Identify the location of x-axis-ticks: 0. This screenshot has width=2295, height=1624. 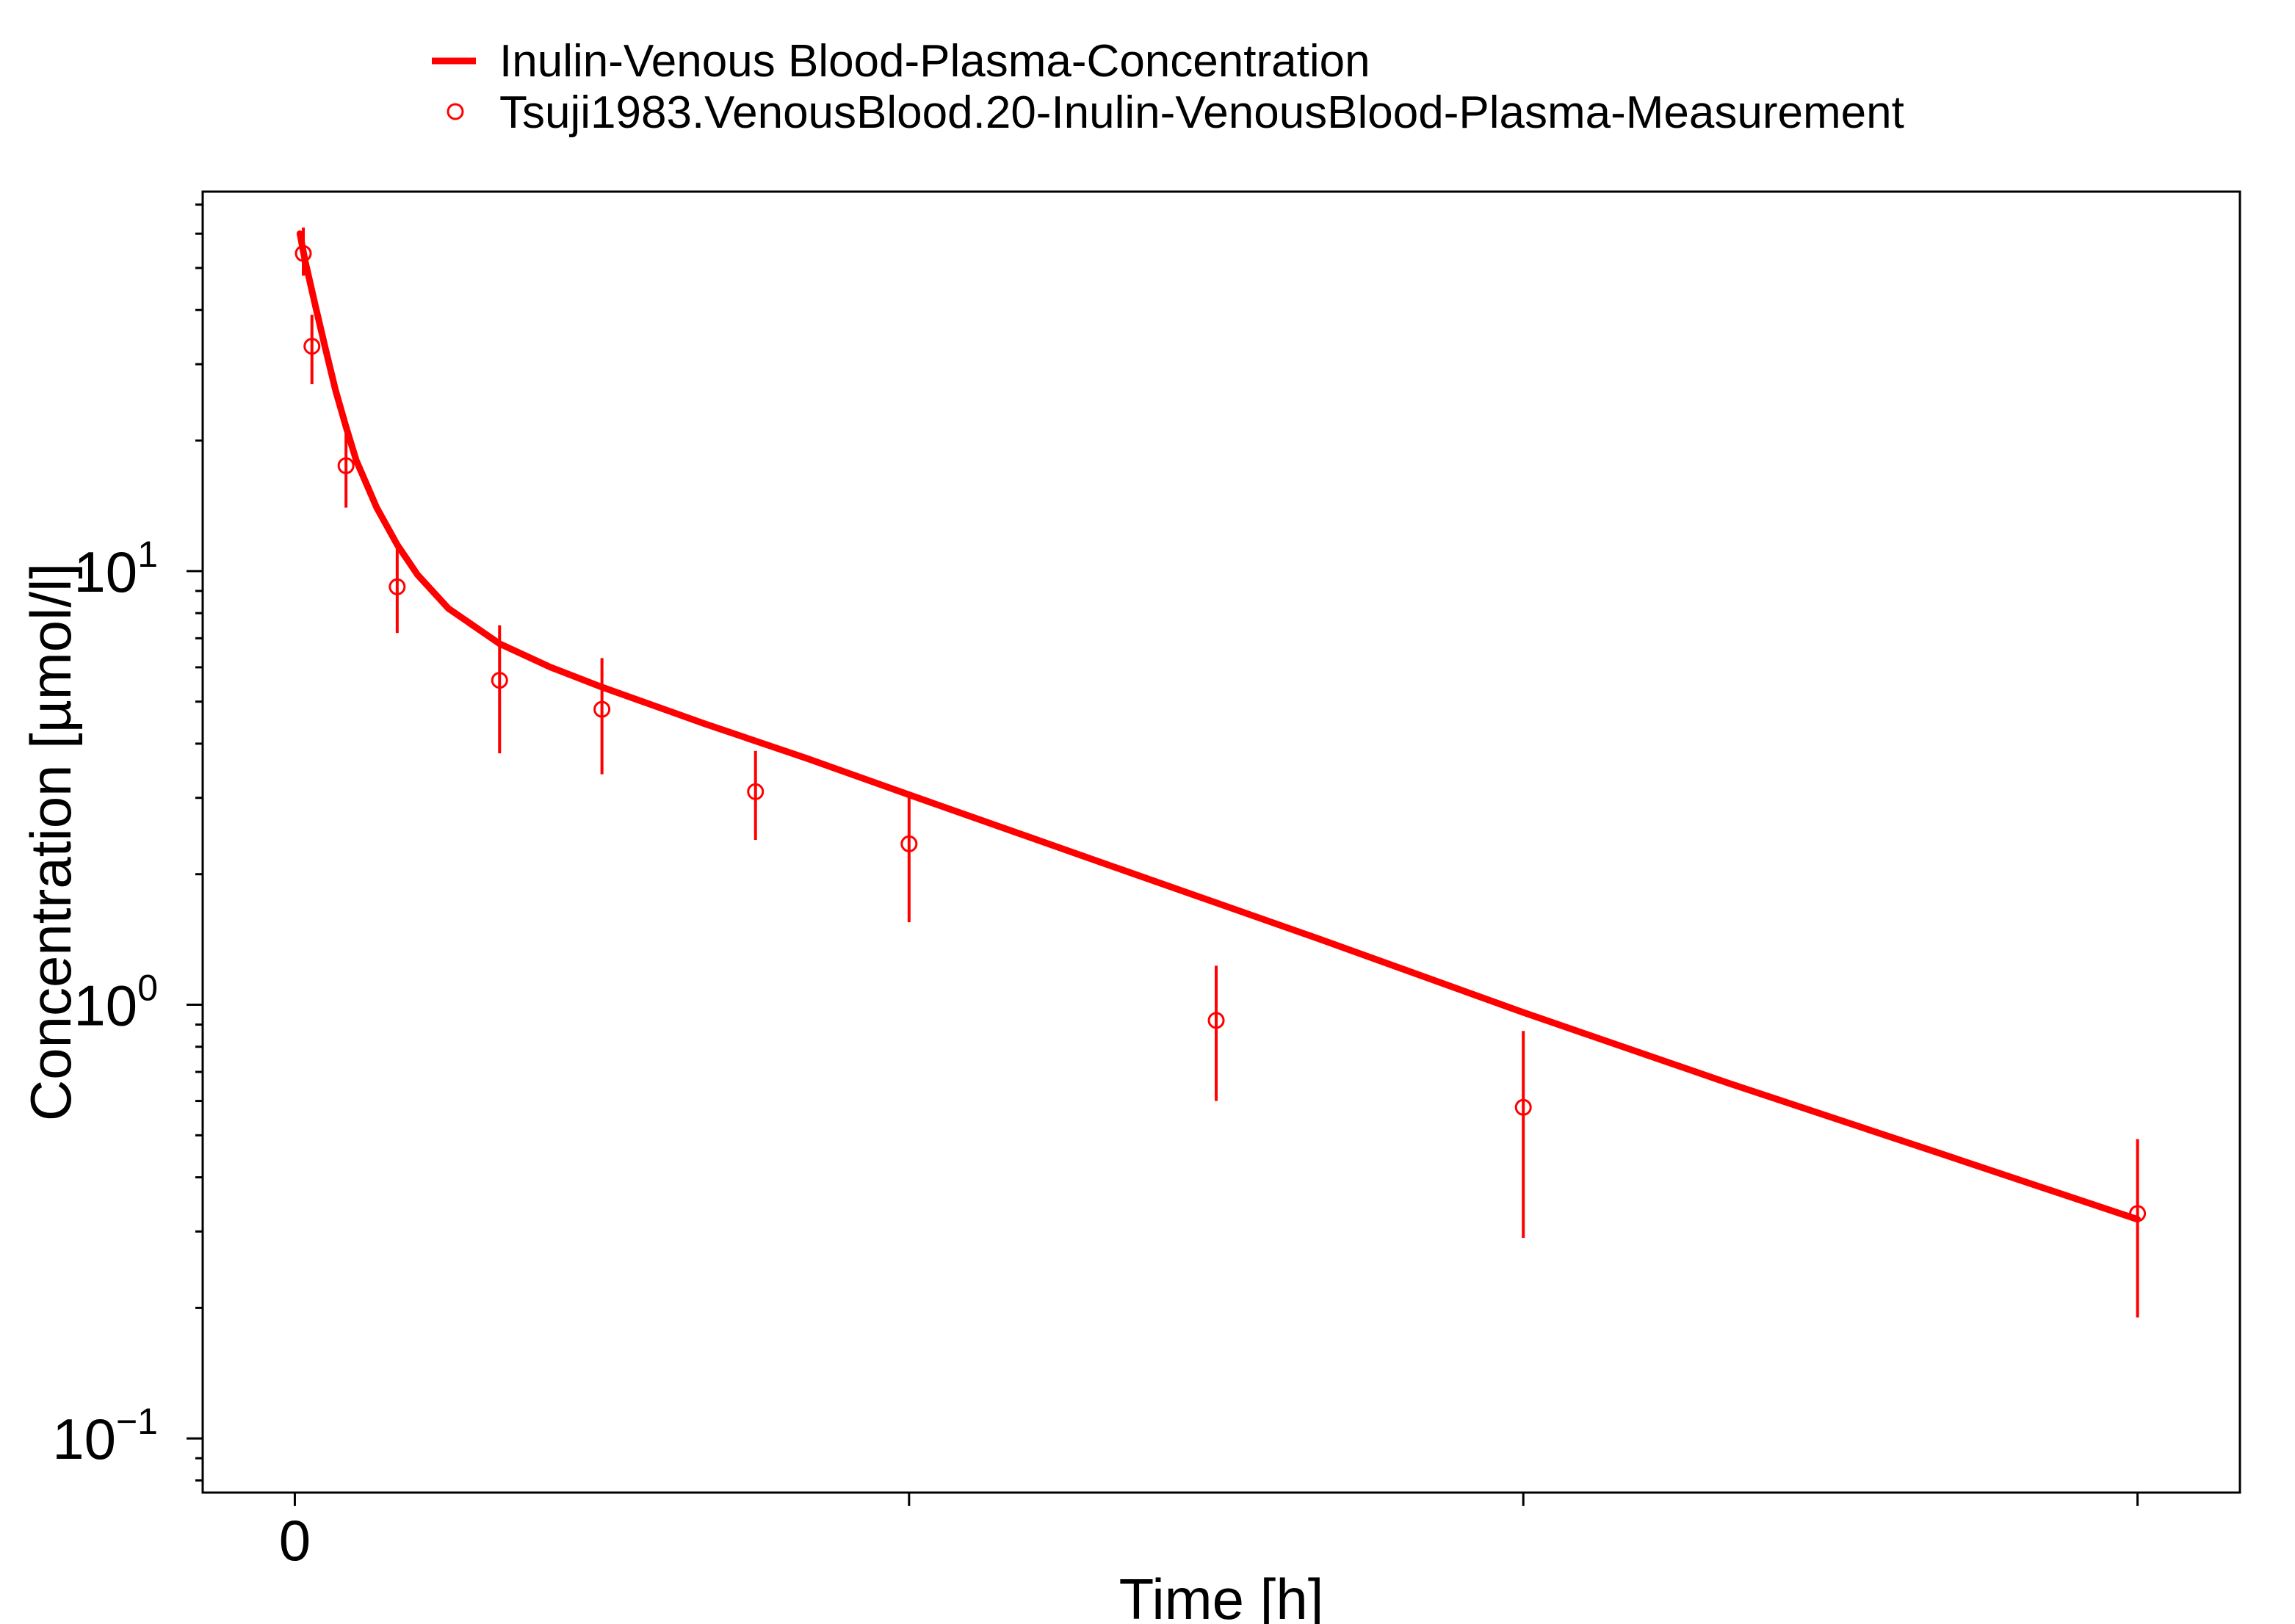
(1209, 1533).